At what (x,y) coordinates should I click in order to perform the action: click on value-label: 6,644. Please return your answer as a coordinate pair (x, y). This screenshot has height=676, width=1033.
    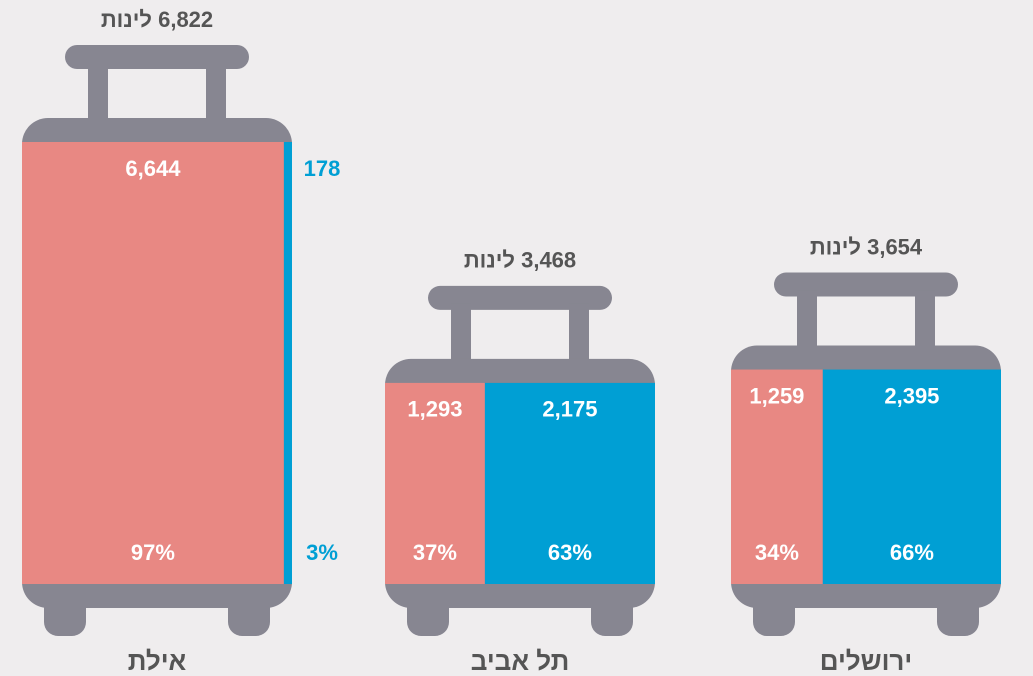
    Looking at the image, I should click on (153, 168).